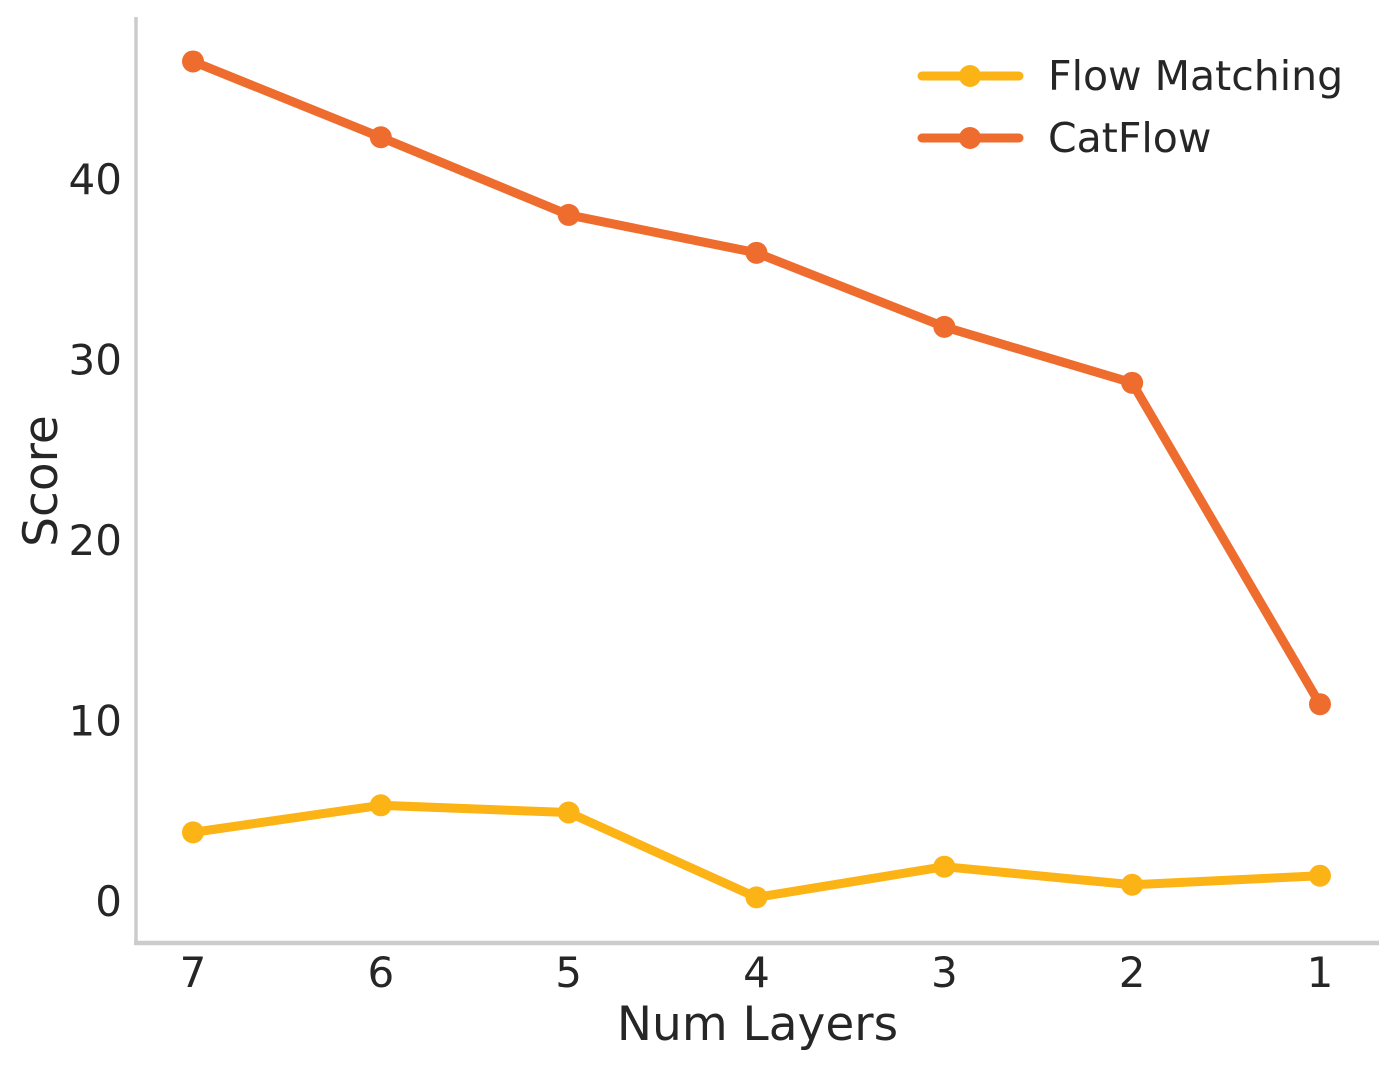 Image resolution: width=1396 pixels, height=1071 pixels. What do you see at coordinates (41, 481) in the screenshot?
I see `y-axis-label: Score` at bounding box center [41, 481].